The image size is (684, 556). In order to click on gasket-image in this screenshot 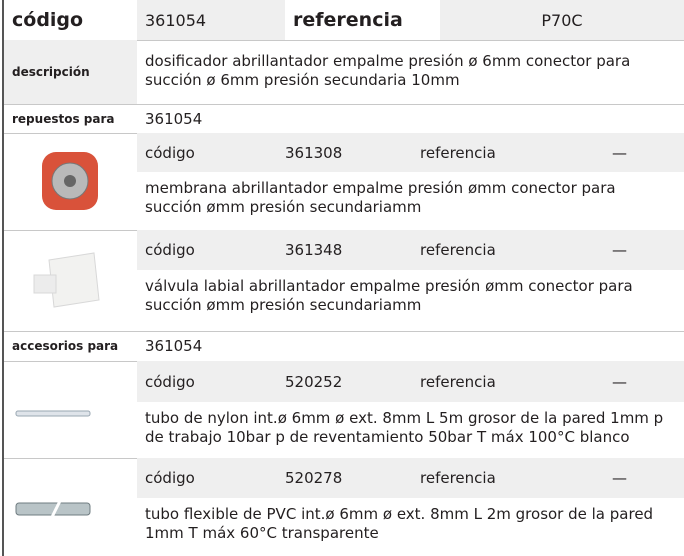, I will do `click(70, 181)`.